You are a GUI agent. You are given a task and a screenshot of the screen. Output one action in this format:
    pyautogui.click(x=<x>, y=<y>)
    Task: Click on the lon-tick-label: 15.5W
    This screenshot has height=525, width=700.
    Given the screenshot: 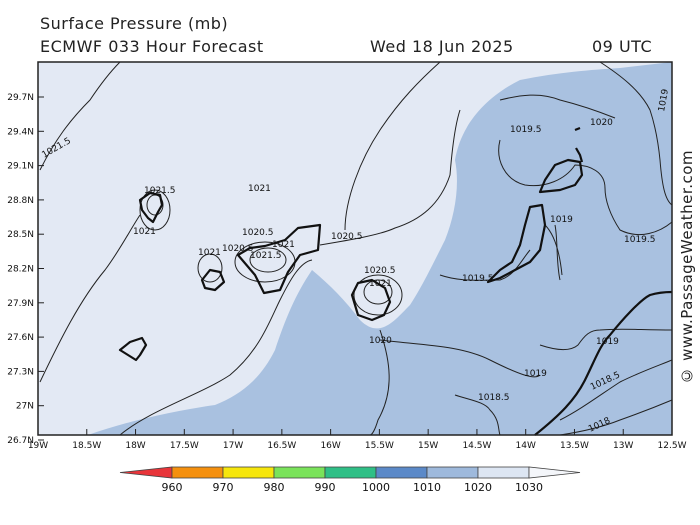 What is the action you would take?
    pyautogui.click(x=379, y=446)
    